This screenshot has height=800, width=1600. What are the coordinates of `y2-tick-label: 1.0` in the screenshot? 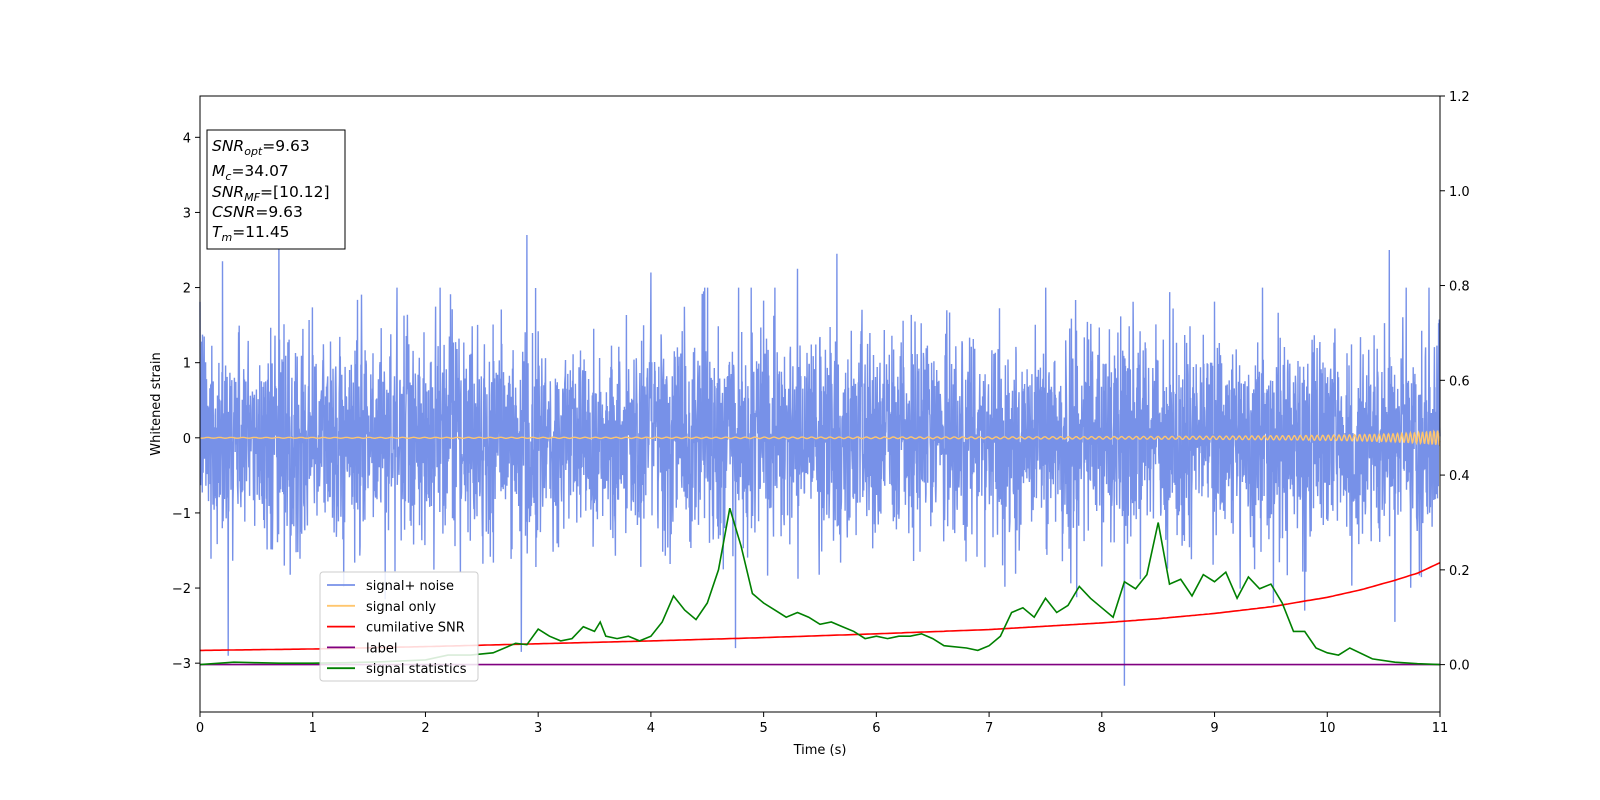 It's located at (1459, 192).